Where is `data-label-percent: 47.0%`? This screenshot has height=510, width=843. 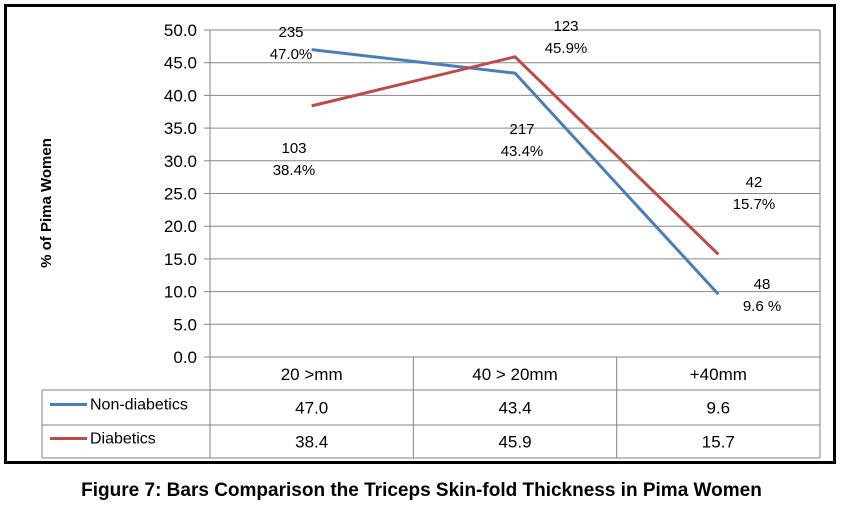 data-label-percent: 47.0% is located at coordinates (291, 54).